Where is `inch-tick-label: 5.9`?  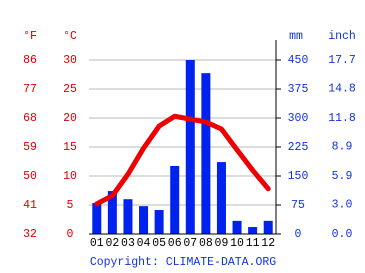
inch-tick-label: 5.9 is located at coordinates (342, 176).